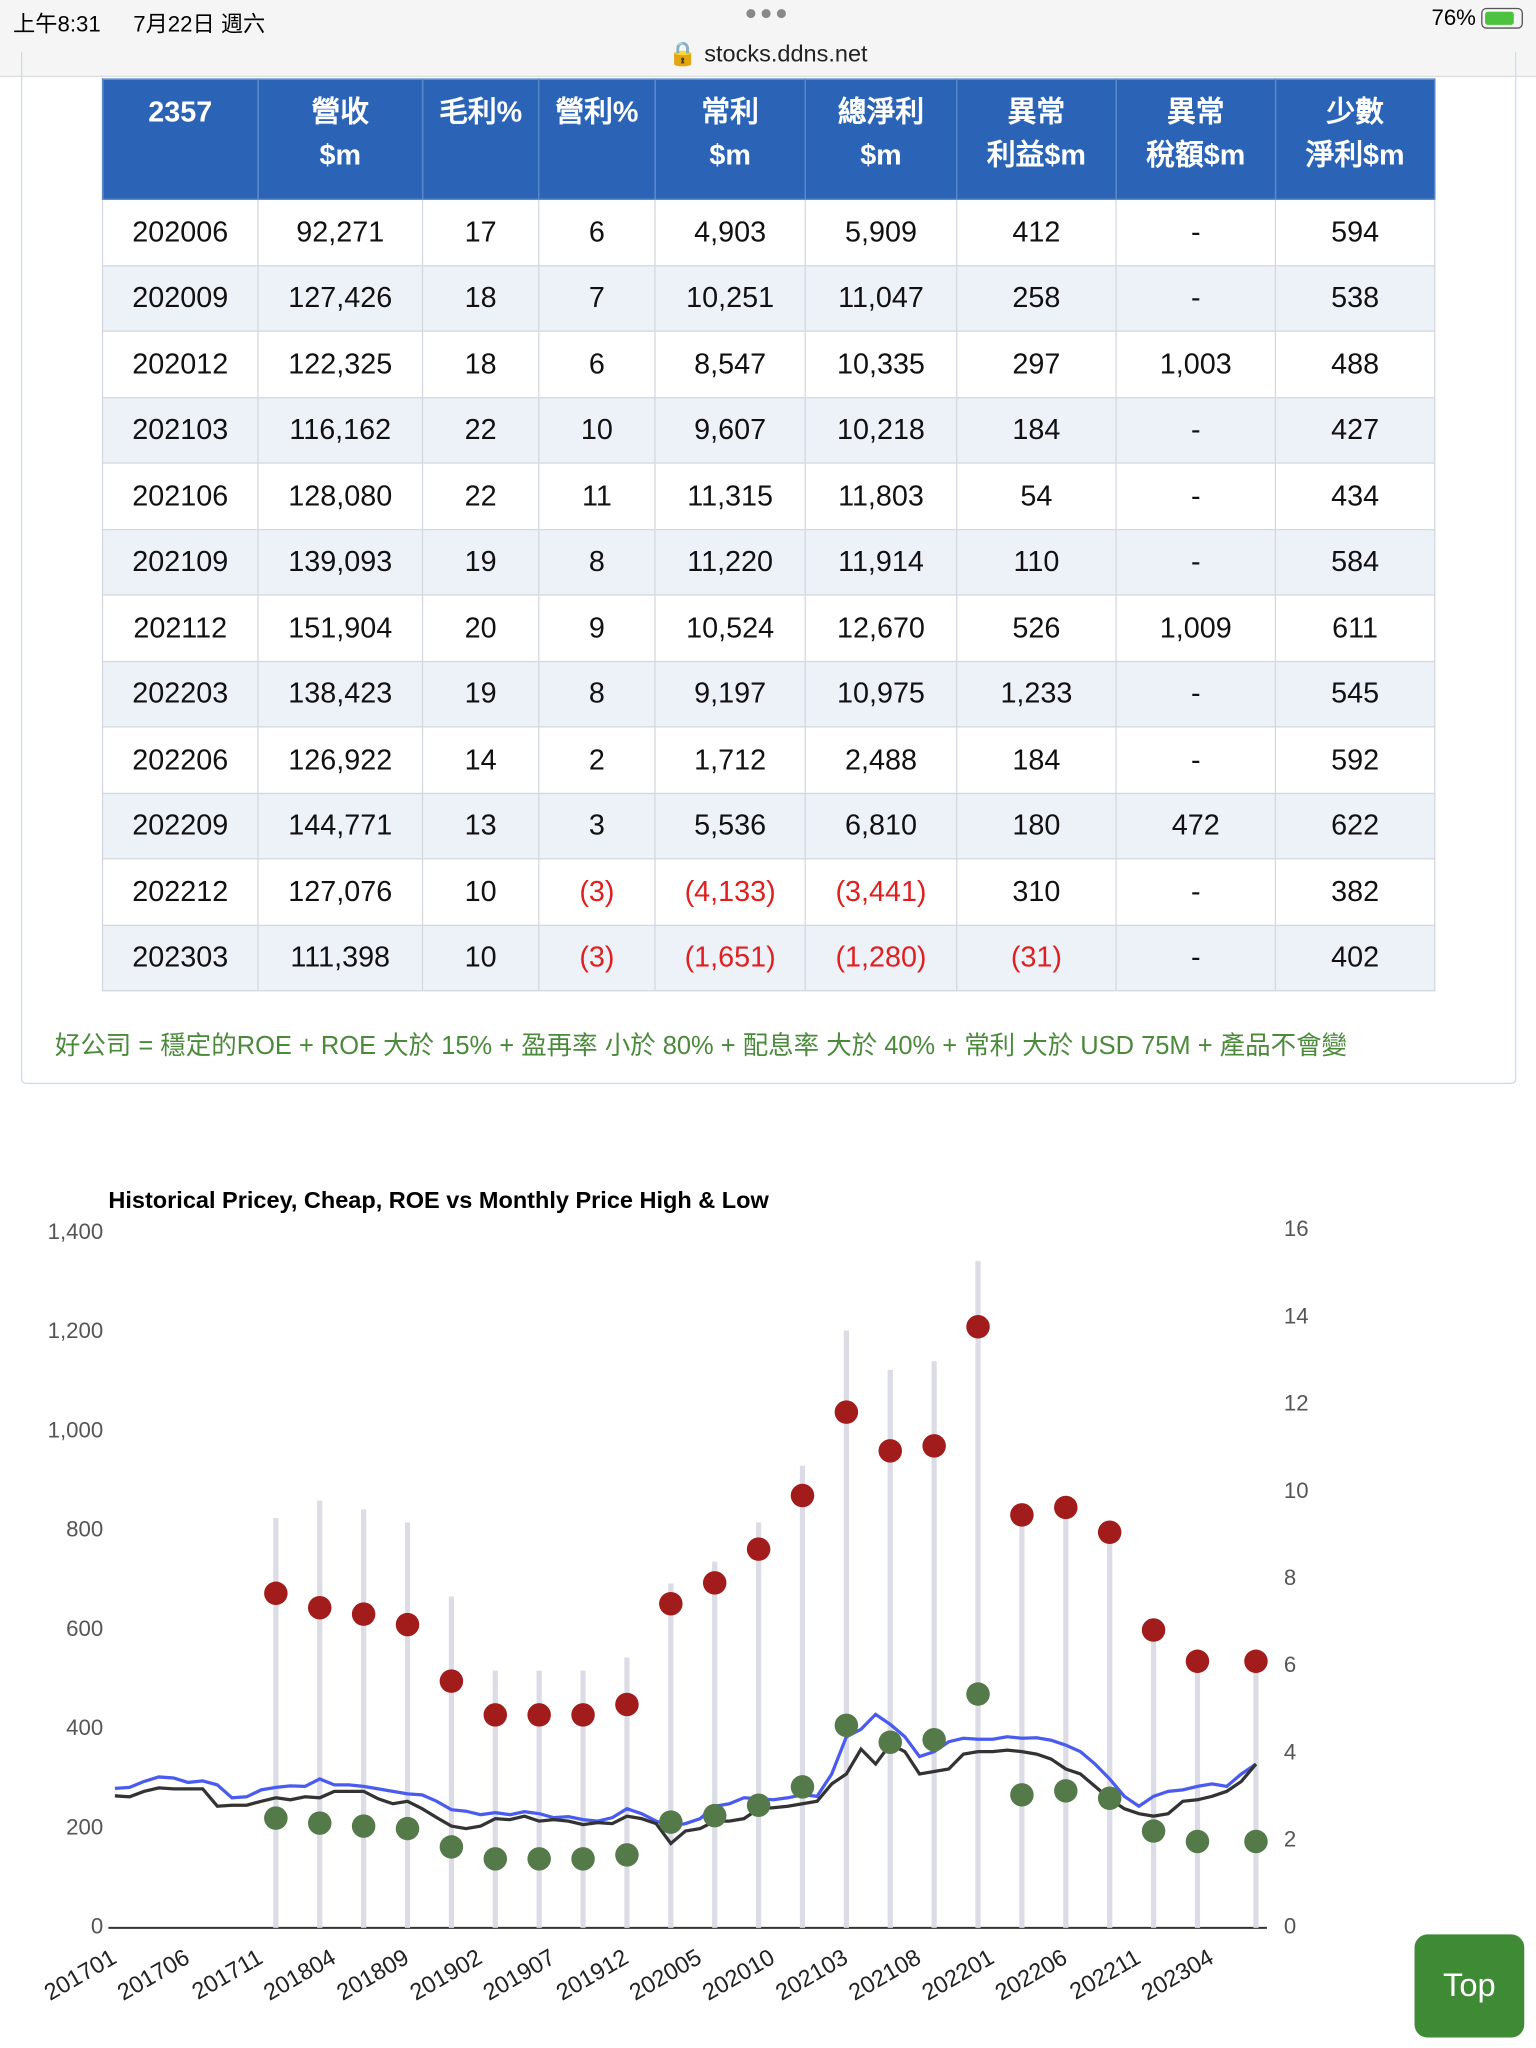  I want to click on x-tick-label: 201809, so click(372, 1975).